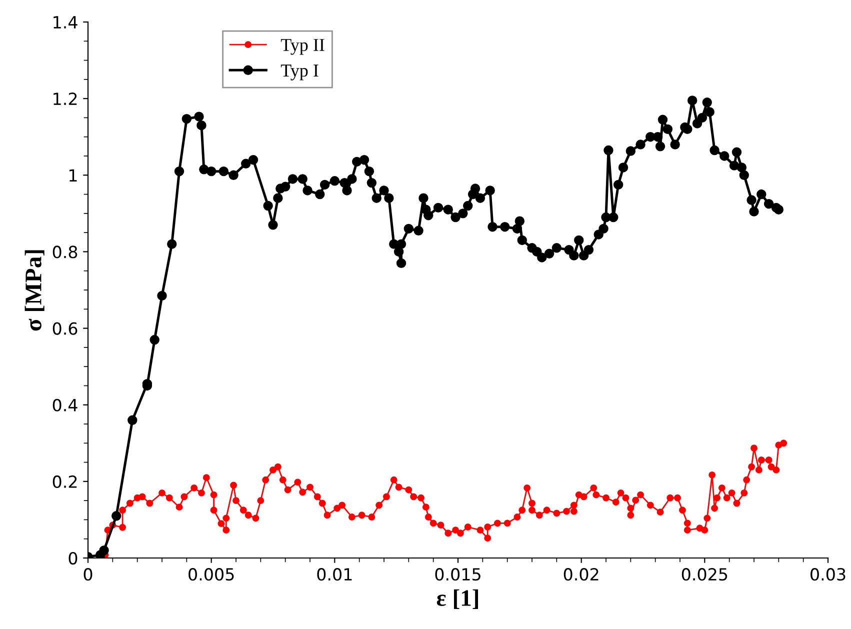 This screenshot has height=629, width=851. I want to click on y-tick-label: 1, so click(73, 175).